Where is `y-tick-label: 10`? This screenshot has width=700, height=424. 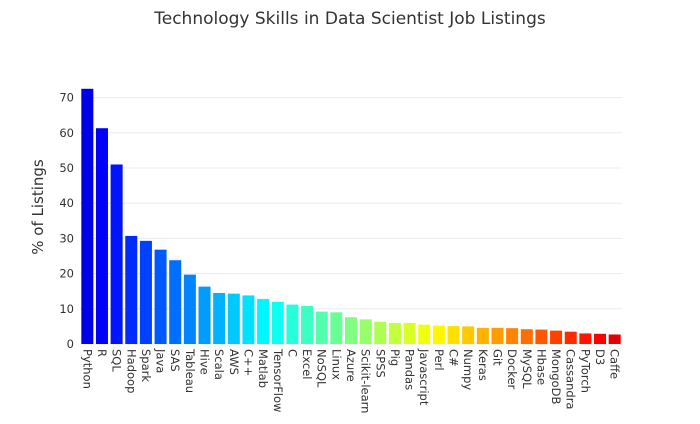 y-tick-label: 10 is located at coordinates (66, 309).